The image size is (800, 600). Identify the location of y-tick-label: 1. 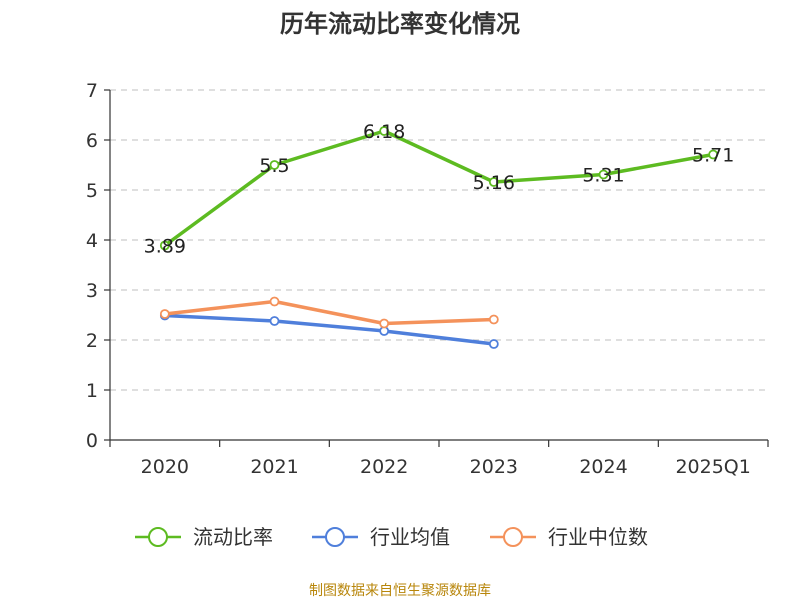
(92, 391).